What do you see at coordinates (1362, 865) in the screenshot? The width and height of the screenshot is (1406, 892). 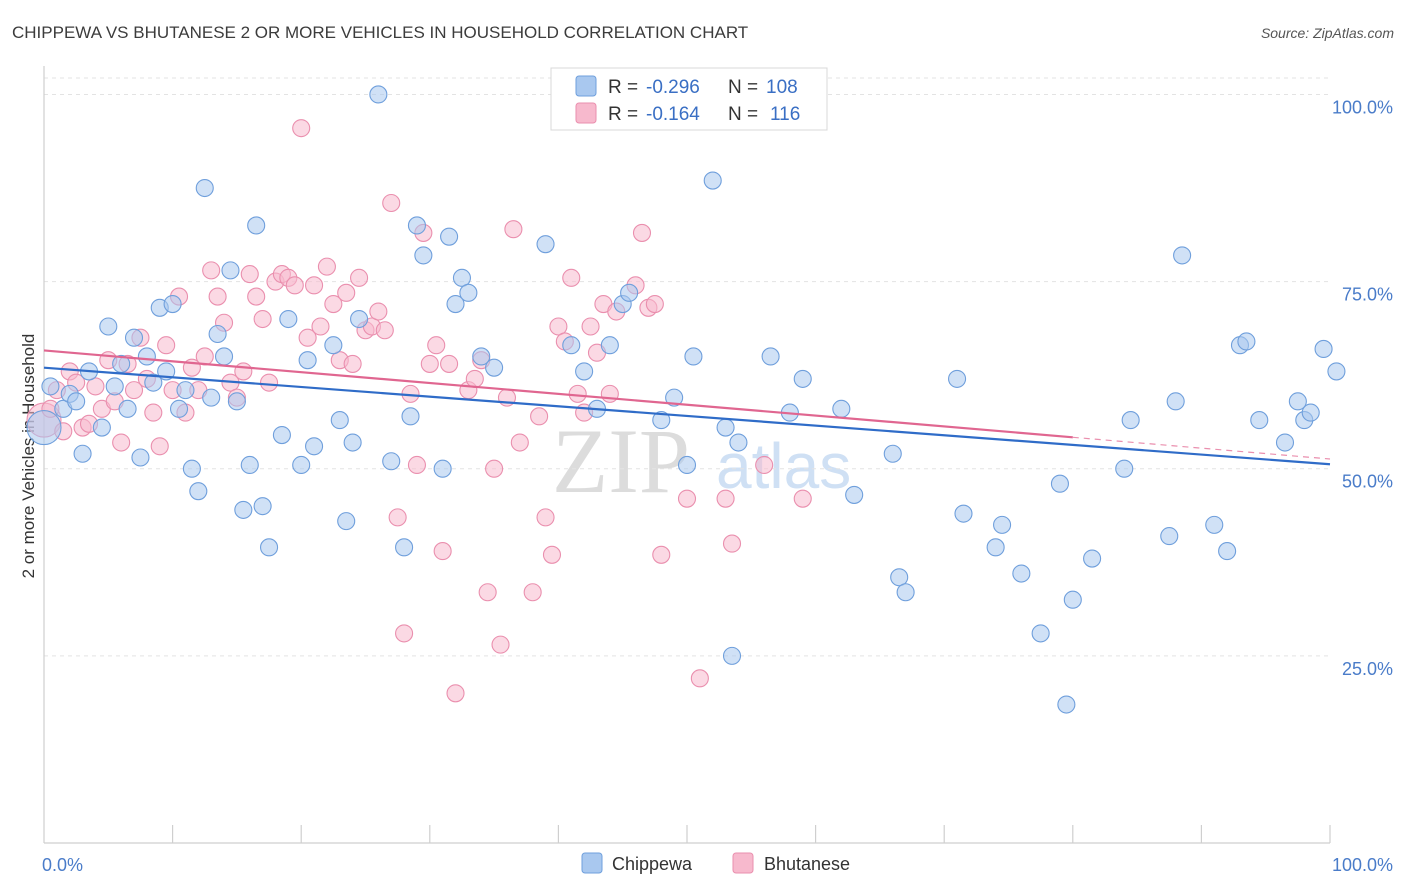 I see `x-tick-label-1: 100.0%` at bounding box center [1362, 865].